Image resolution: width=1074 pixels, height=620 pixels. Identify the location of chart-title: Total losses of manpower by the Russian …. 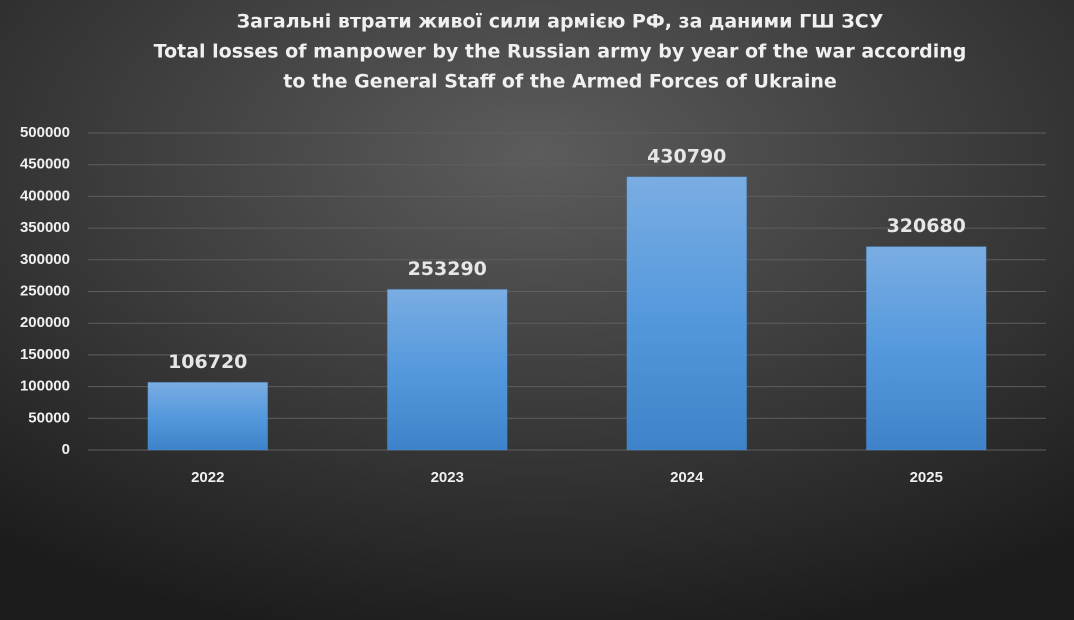
(560, 52).